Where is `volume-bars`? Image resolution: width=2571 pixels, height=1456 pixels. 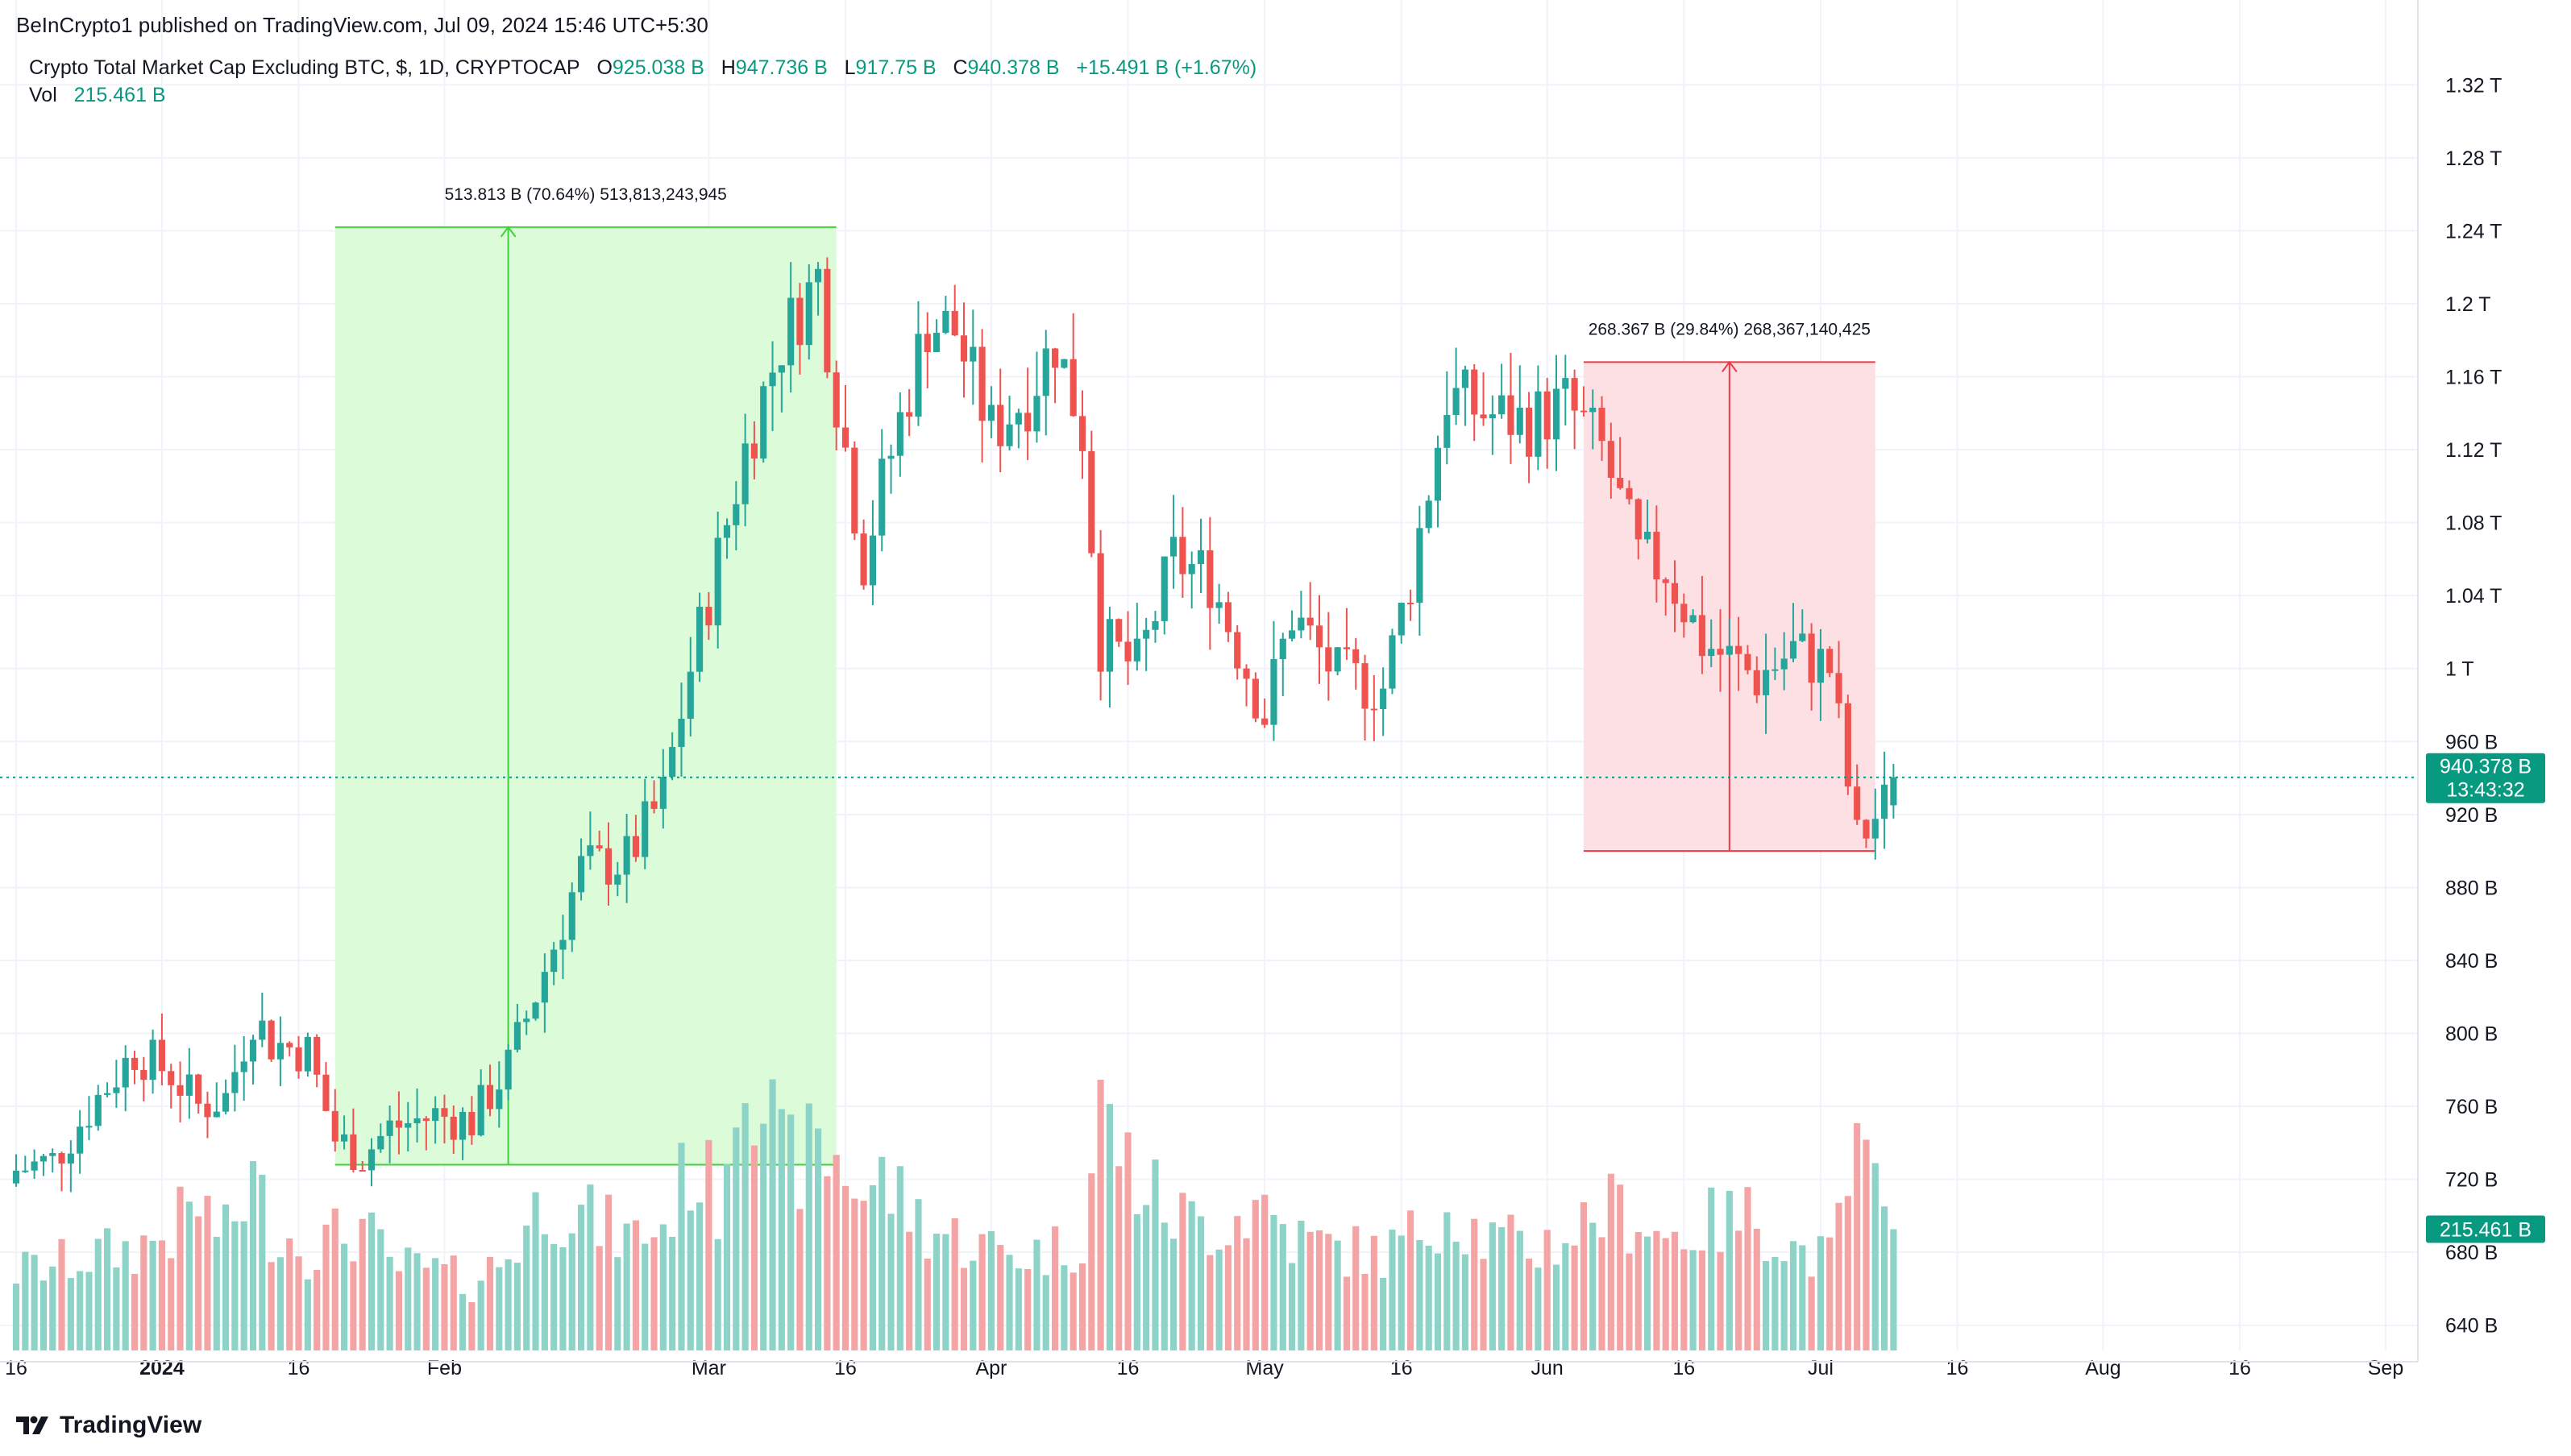 volume-bars is located at coordinates (954, 1214).